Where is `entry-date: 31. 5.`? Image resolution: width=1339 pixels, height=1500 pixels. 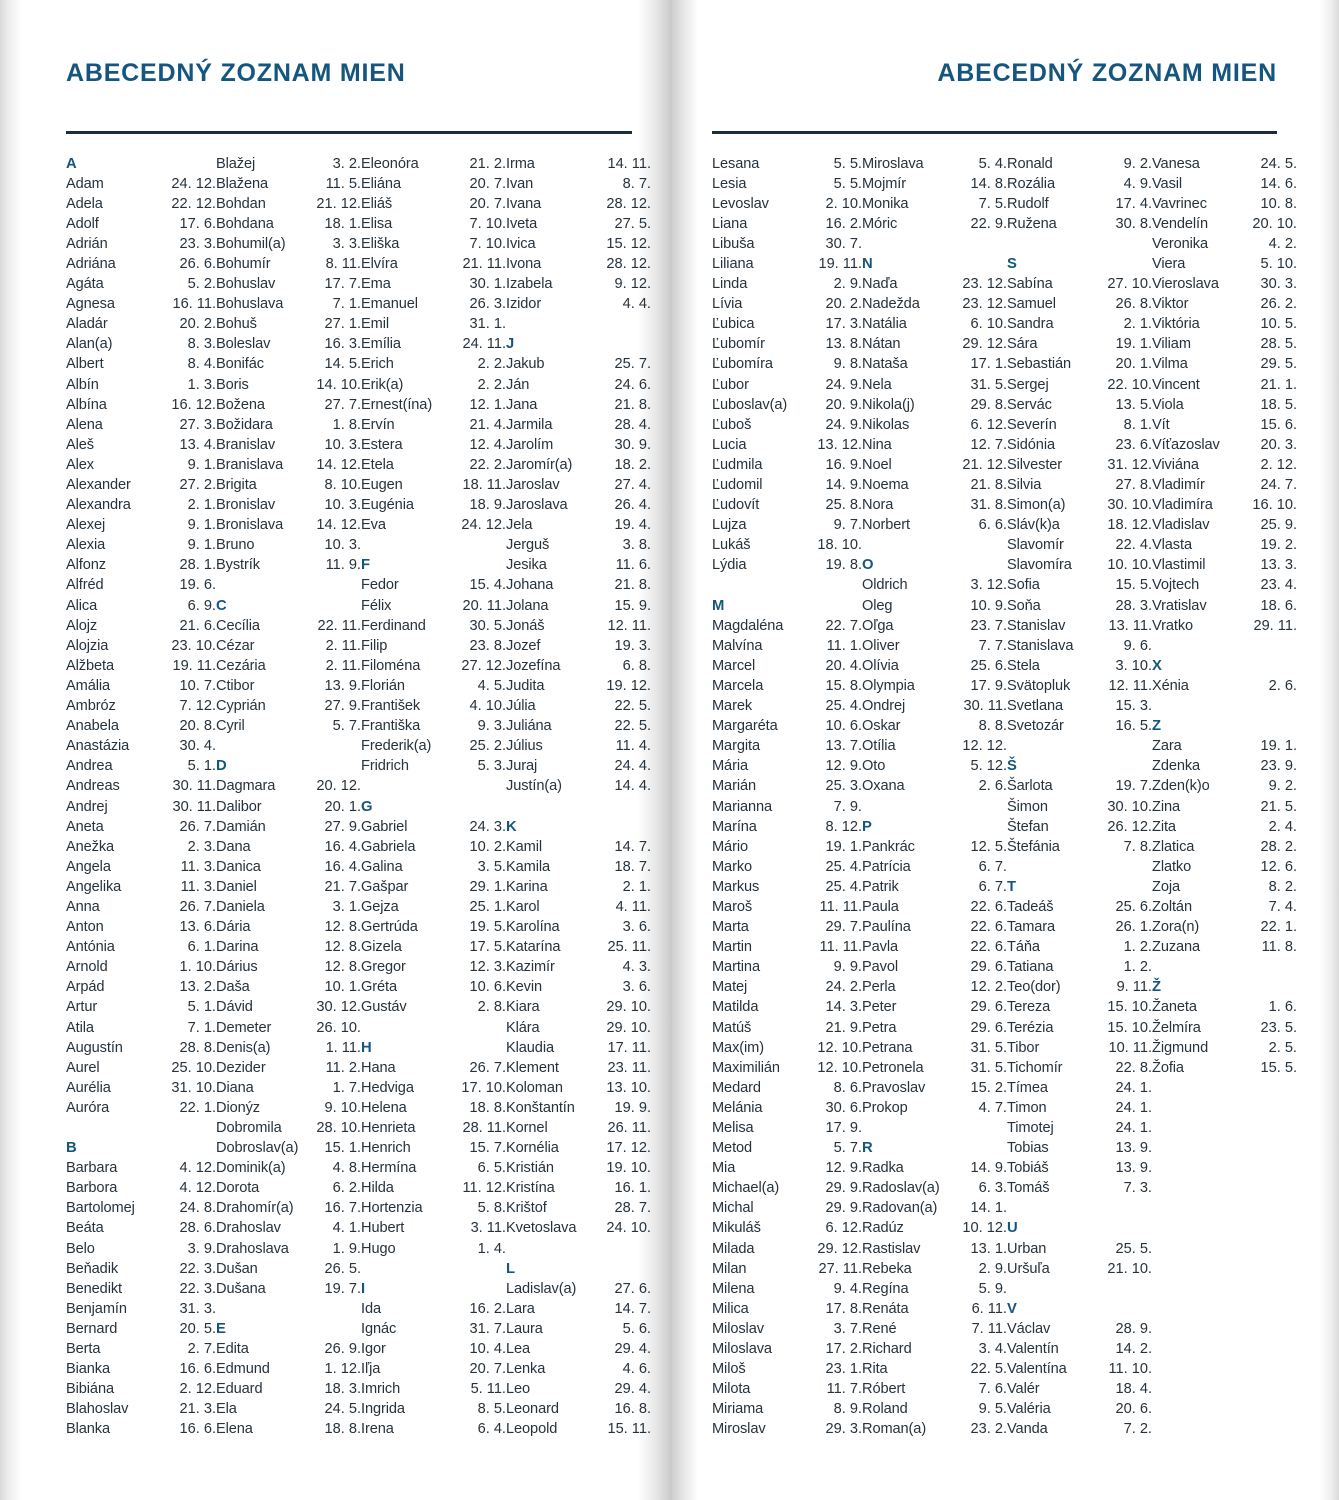
entry-date: 31. 5. is located at coordinates (988, 1067).